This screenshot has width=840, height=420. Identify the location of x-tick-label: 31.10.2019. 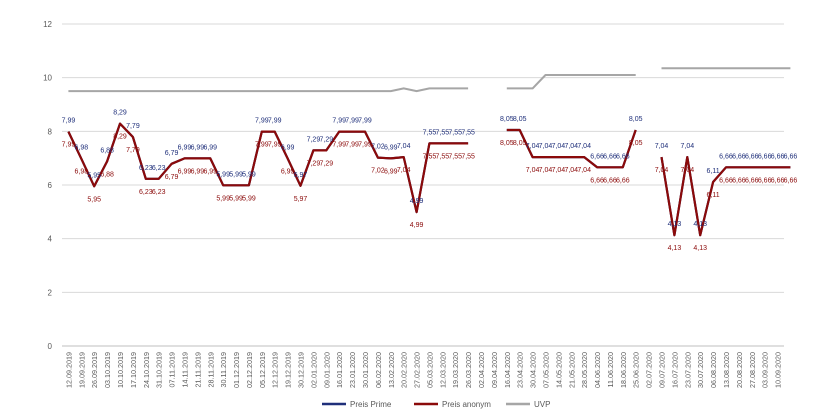
(159, 370).